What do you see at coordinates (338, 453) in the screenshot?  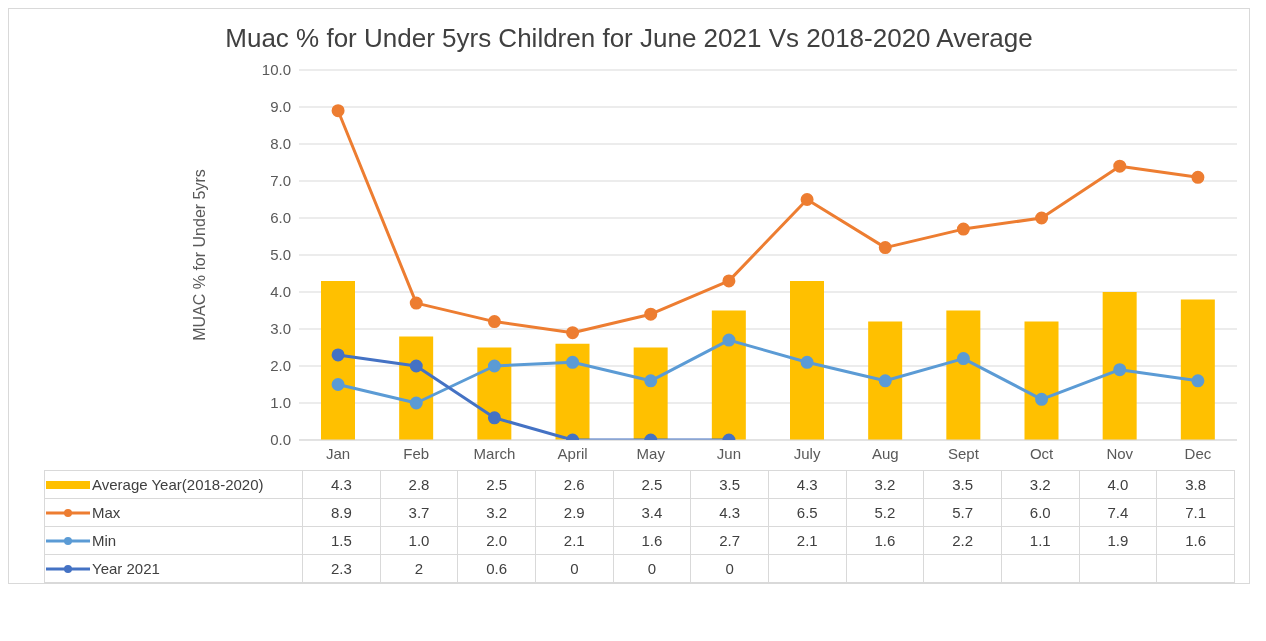 I see `x-tick-label: Jan` at bounding box center [338, 453].